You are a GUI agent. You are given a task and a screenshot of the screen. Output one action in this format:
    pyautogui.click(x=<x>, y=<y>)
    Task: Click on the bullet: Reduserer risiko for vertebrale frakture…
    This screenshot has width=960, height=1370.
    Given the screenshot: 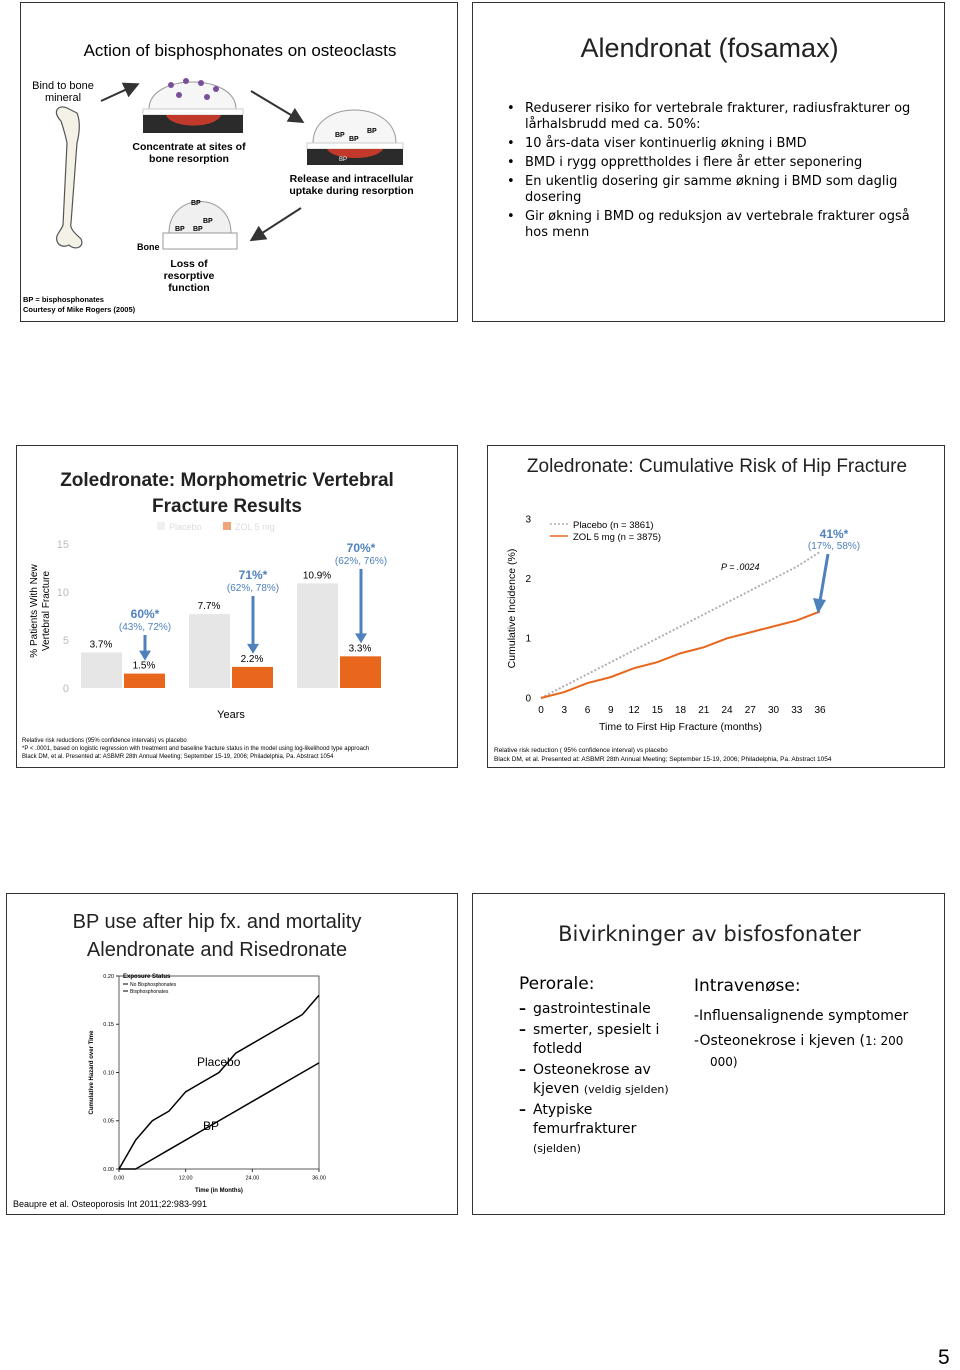 What is the action you would take?
    pyautogui.click(x=717, y=117)
    